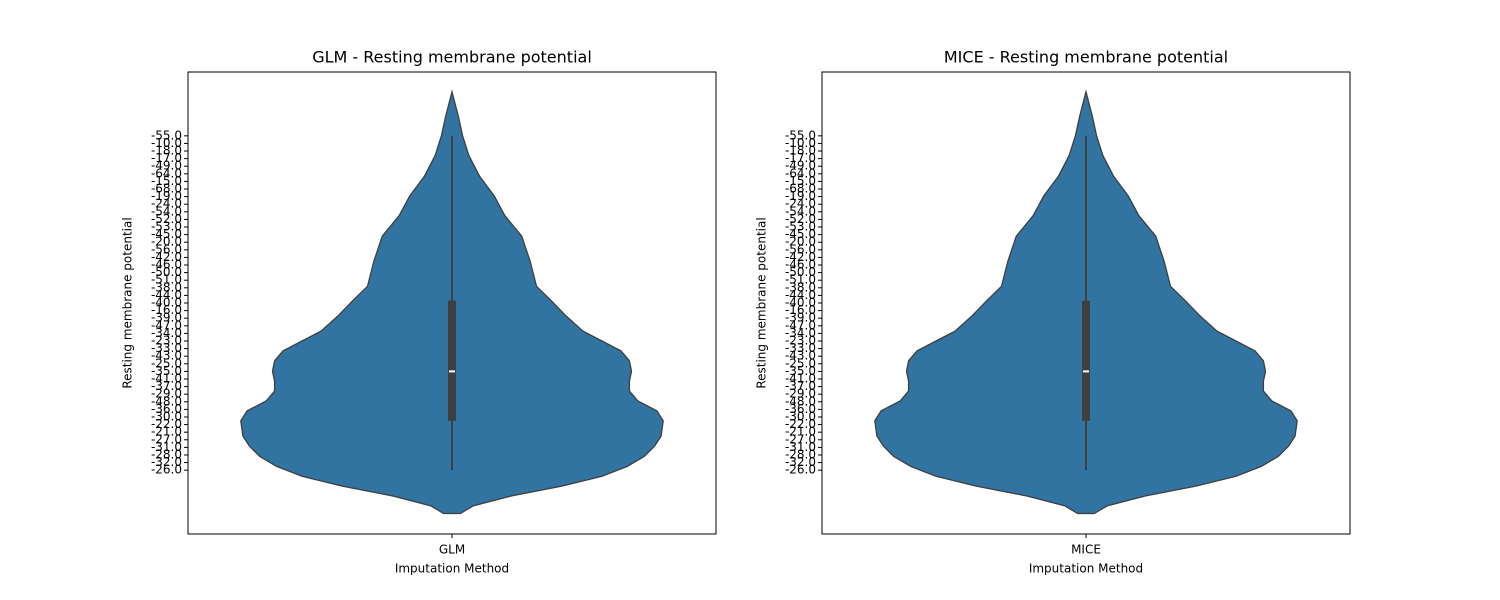 This screenshot has height=600, width=1500. What do you see at coordinates (452, 550) in the screenshot?
I see `x-tick-label: GLM` at bounding box center [452, 550].